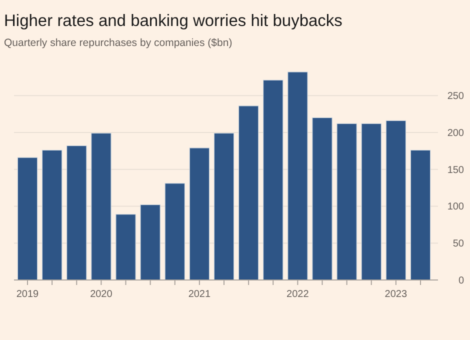  What do you see at coordinates (455, 170) in the screenshot?
I see `y-tick-label: 150` at bounding box center [455, 170].